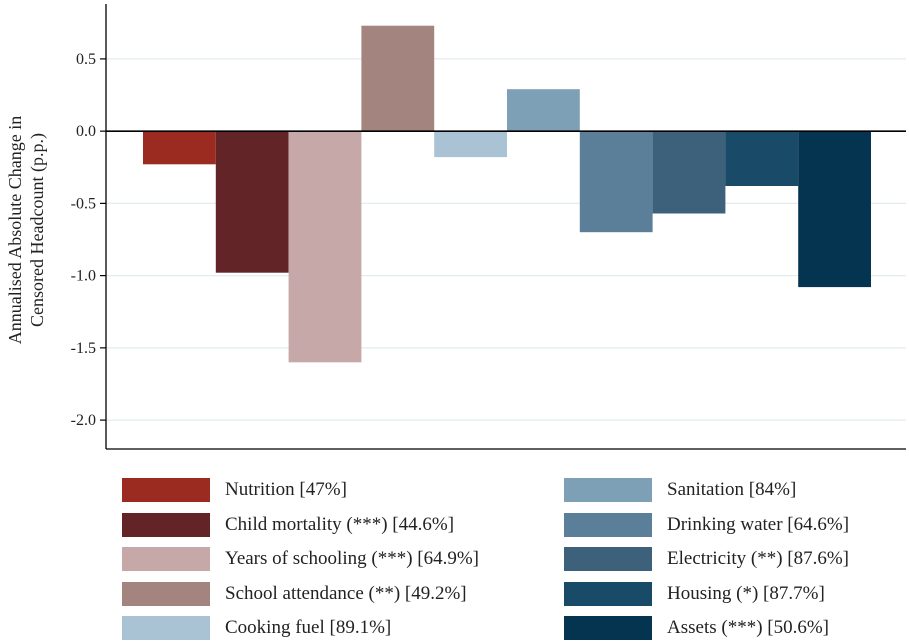 This screenshot has width=909, height=642. What do you see at coordinates (340, 524) in the screenshot?
I see `legend-label: Child mortality (***) [44.6%]` at bounding box center [340, 524].